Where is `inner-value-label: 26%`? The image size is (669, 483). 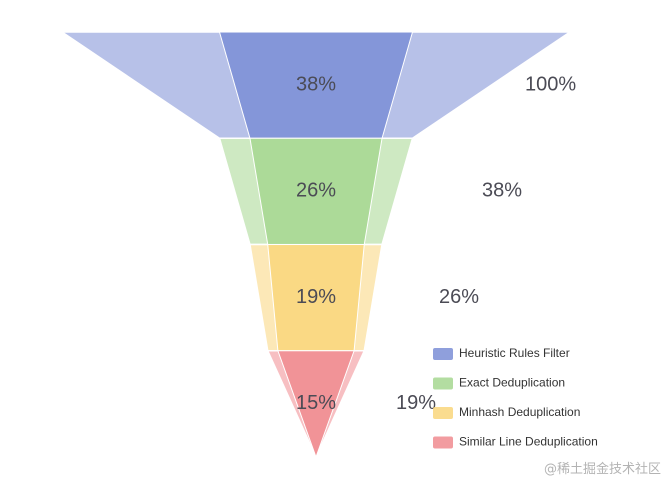
inner-value-label: 26% is located at coordinates (316, 191).